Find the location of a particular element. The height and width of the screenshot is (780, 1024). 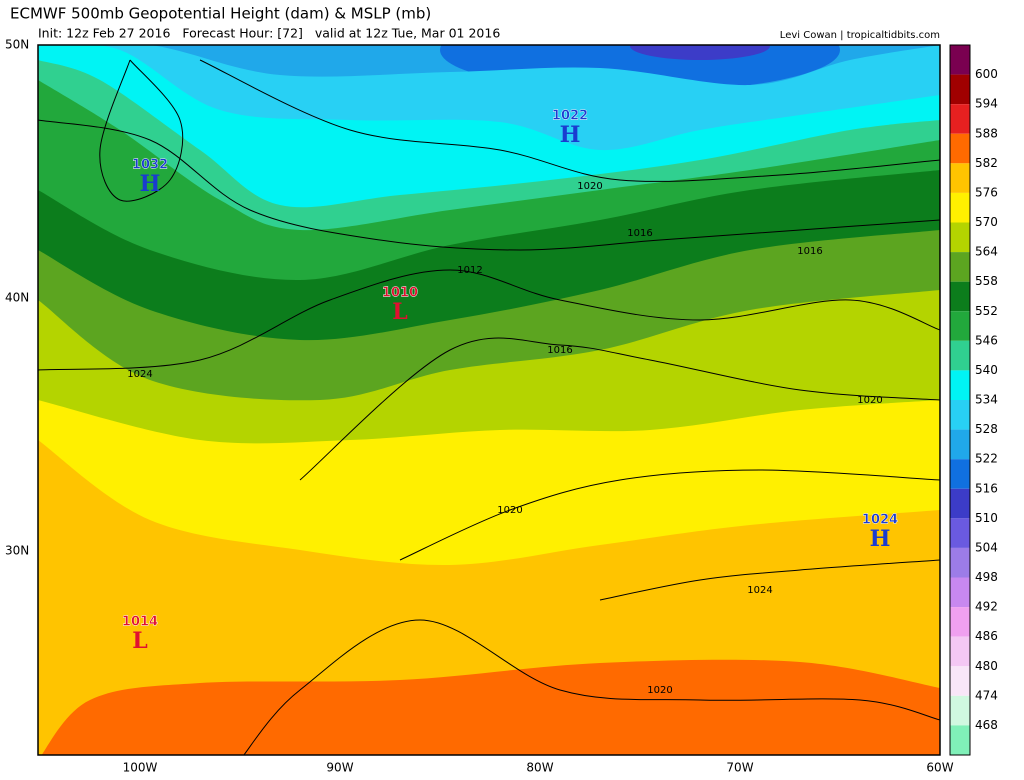

pressure-value: 1024 is located at coordinates (880, 520).